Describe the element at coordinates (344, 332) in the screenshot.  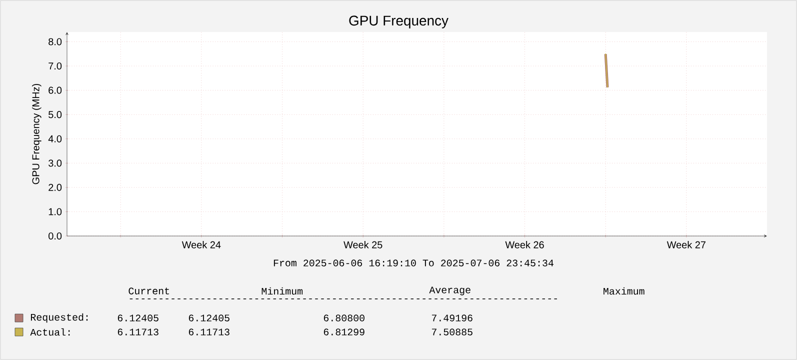
I see `text: 6.81299` at that location.